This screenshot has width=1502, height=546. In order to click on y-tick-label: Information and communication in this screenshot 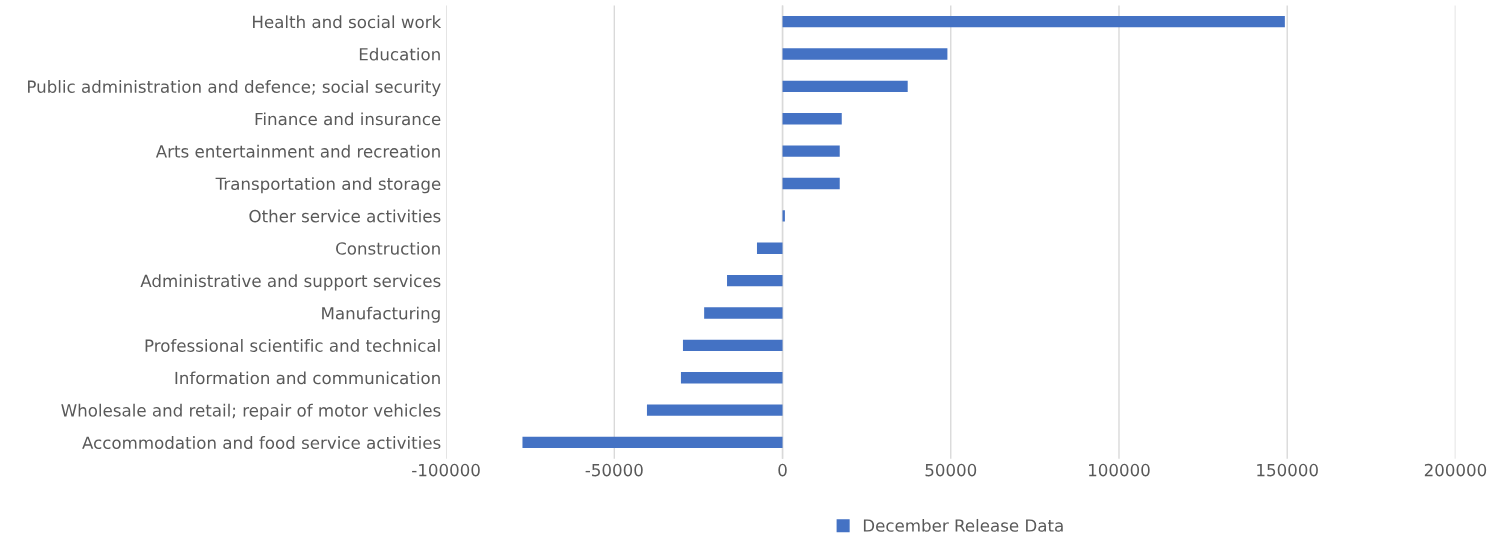, I will do `click(307, 378)`.